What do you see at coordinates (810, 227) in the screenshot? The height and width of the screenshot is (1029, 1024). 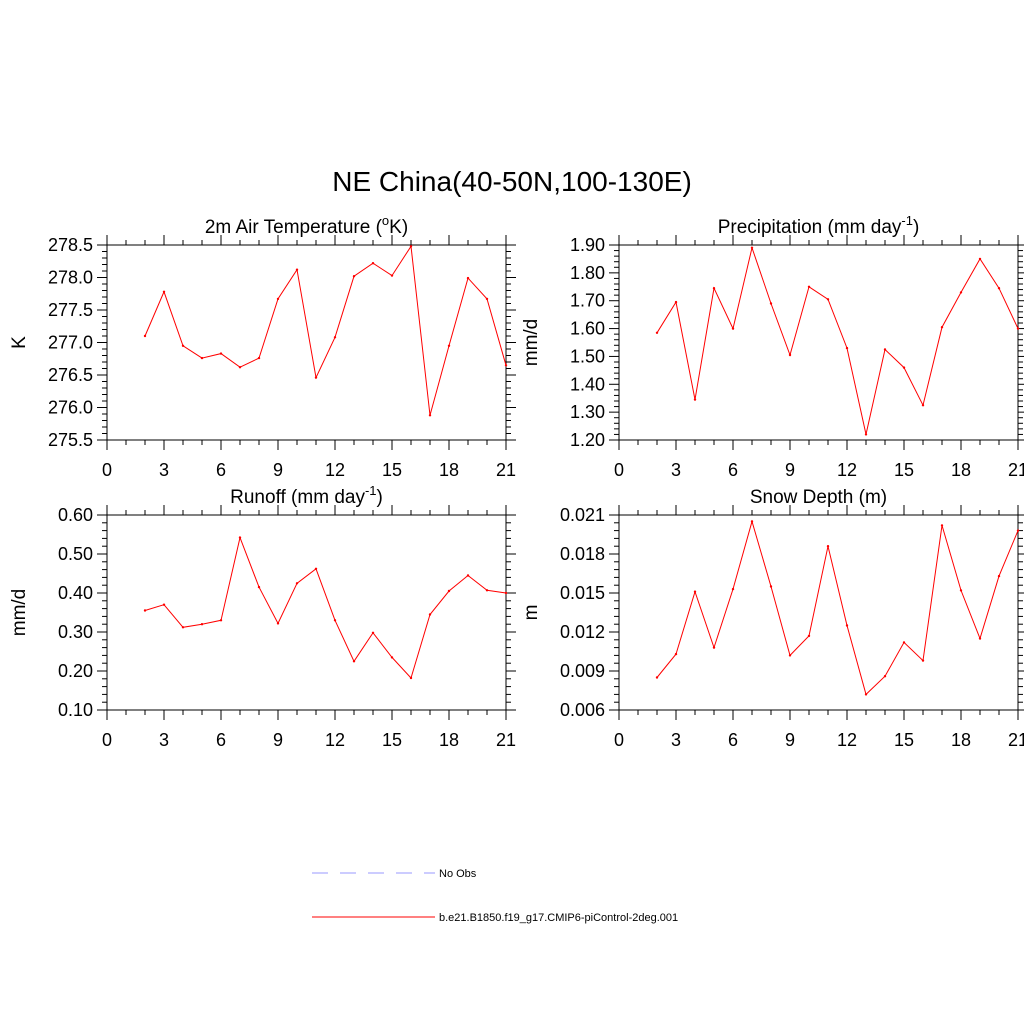 I see `panel-title-text: Precipitation (mm day` at bounding box center [810, 227].